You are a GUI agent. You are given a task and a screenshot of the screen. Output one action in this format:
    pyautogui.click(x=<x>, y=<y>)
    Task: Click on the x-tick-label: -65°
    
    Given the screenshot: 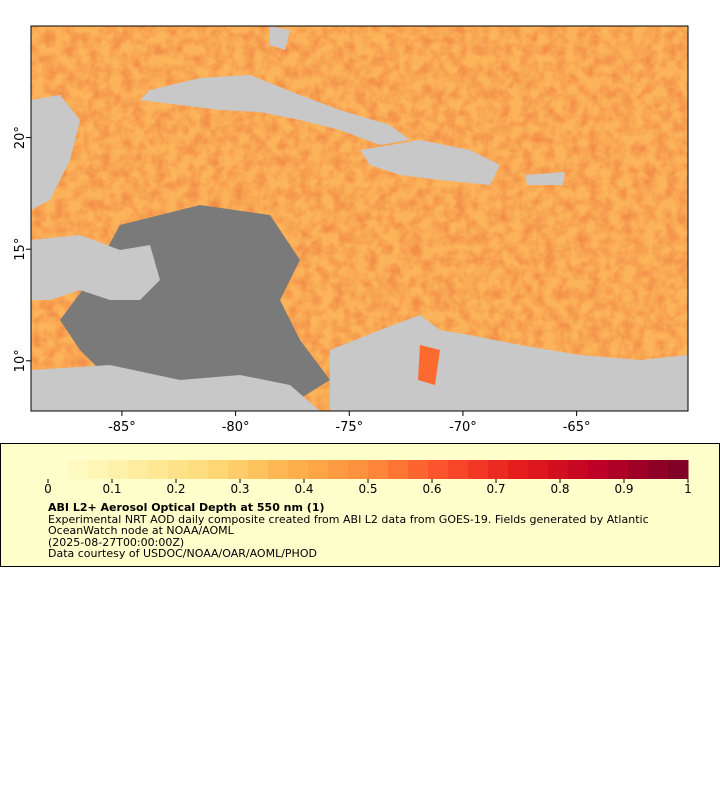 What is the action you would take?
    pyautogui.click(x=577, y=427)
    